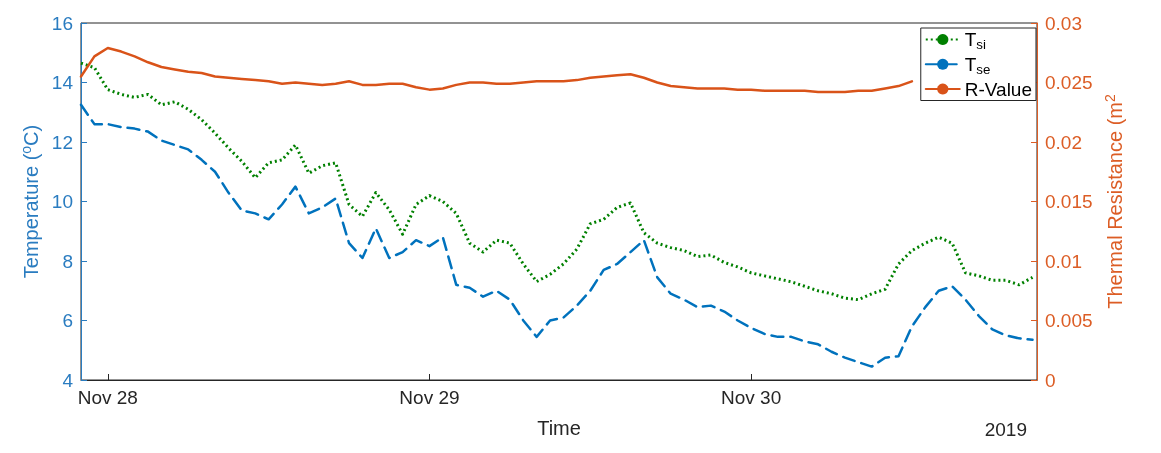 The width and height of the screenshot is (1161, 453). What do you see at coordinates (67, 261) in the screenshot?
I see `y-tick-label: 8` at bounding box center [67, 261].